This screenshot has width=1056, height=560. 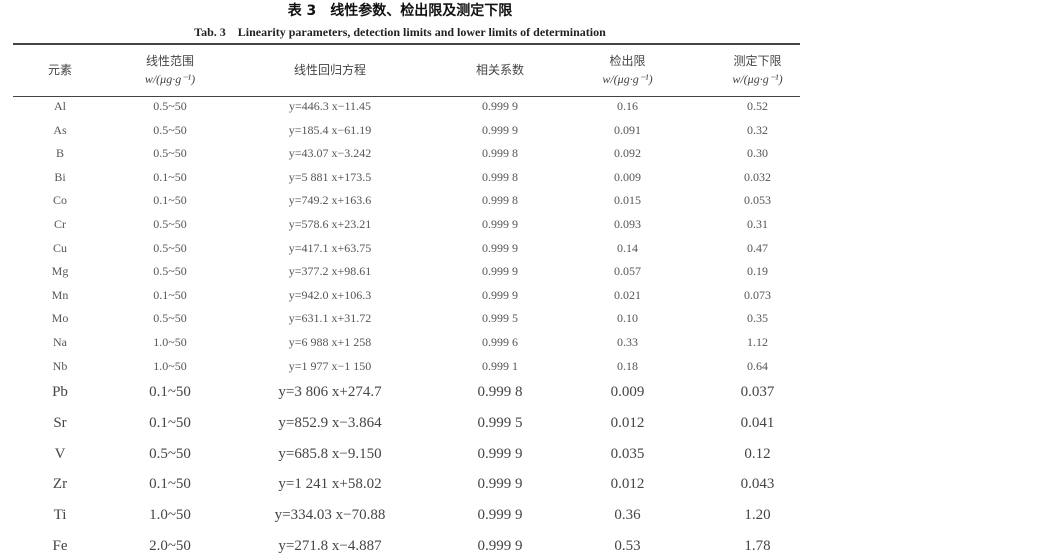 I want to click on table-row: Fe 2.0~50 y=271.8 x−4.887 0.999 9 0.53 1.78, so click(x=410, y=548).